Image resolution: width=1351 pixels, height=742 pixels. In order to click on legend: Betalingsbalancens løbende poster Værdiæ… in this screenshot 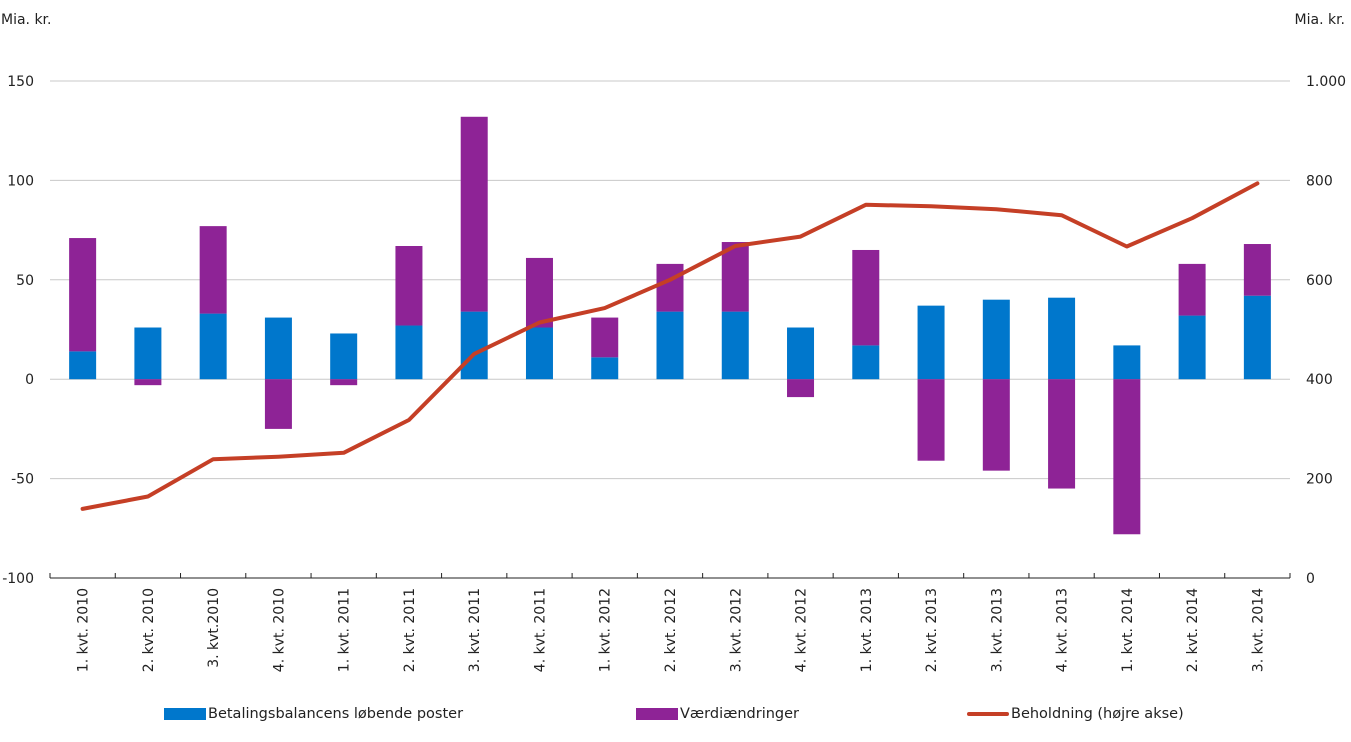, I will do `click(675, 717)`.